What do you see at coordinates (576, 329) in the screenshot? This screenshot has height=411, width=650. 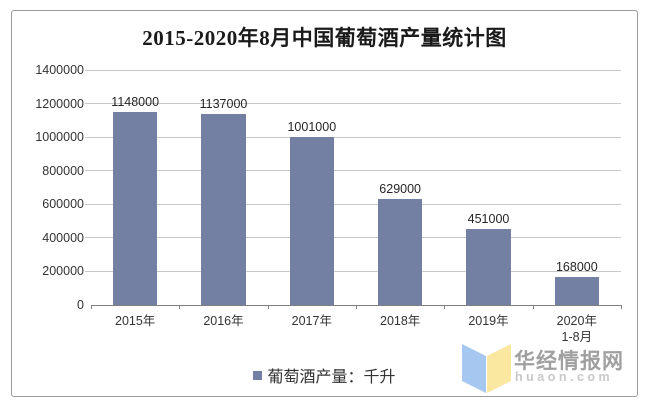 I see `x-tick-label: 2020年 1-8月` at bounding box center [576, 329].